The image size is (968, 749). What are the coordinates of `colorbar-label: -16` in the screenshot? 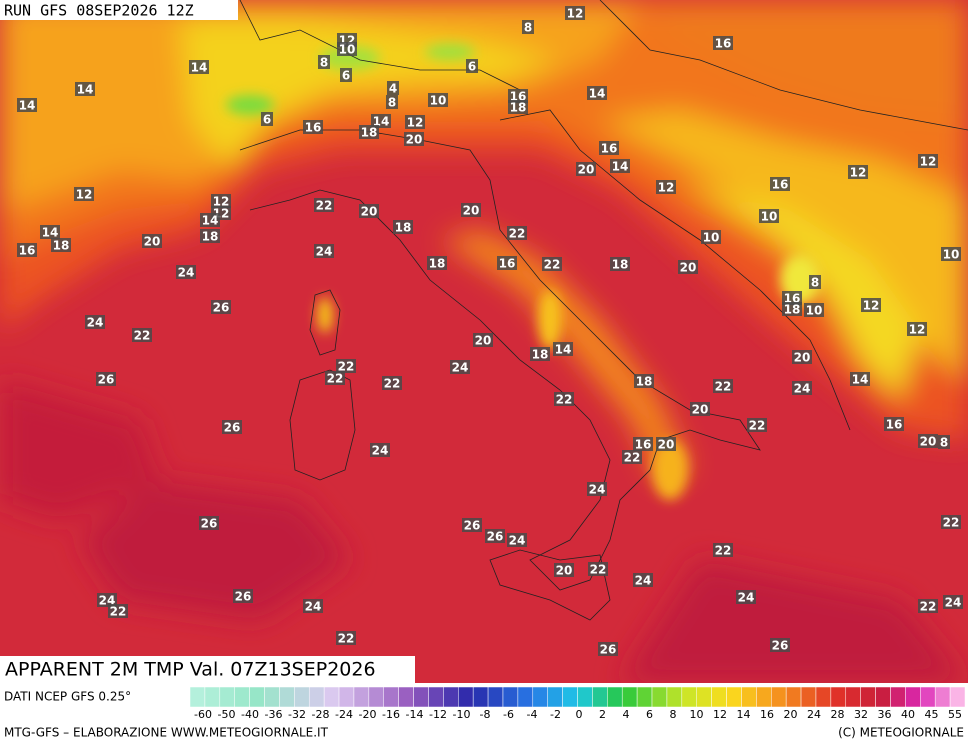 It's located at (391, 714).